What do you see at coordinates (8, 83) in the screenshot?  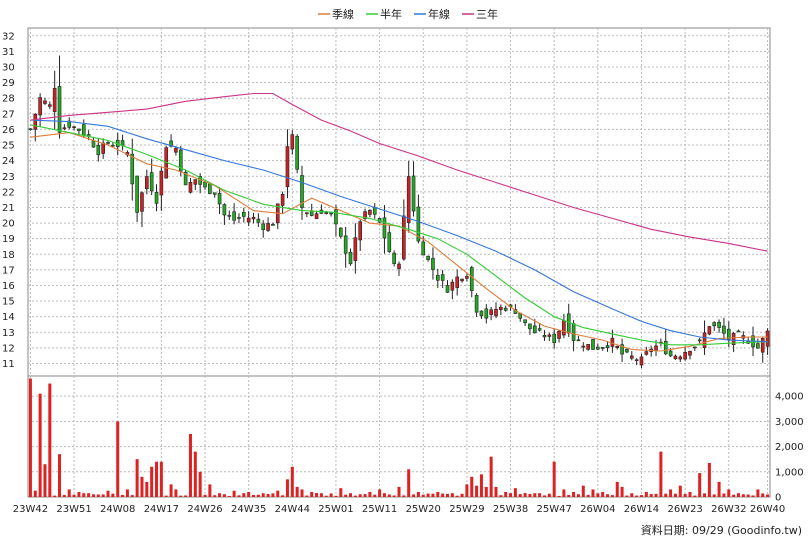 I see `price-tick-label: 29` at bounding box center [8, 83].